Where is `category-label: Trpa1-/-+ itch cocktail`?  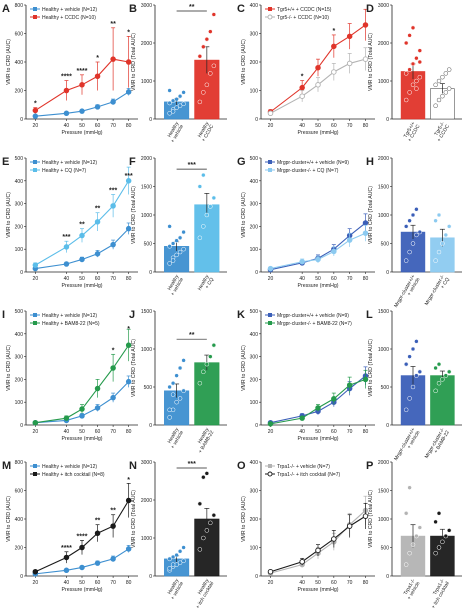
category-label: Trpa1-/-+ itch cocktail is located at coordinates (438, 593).